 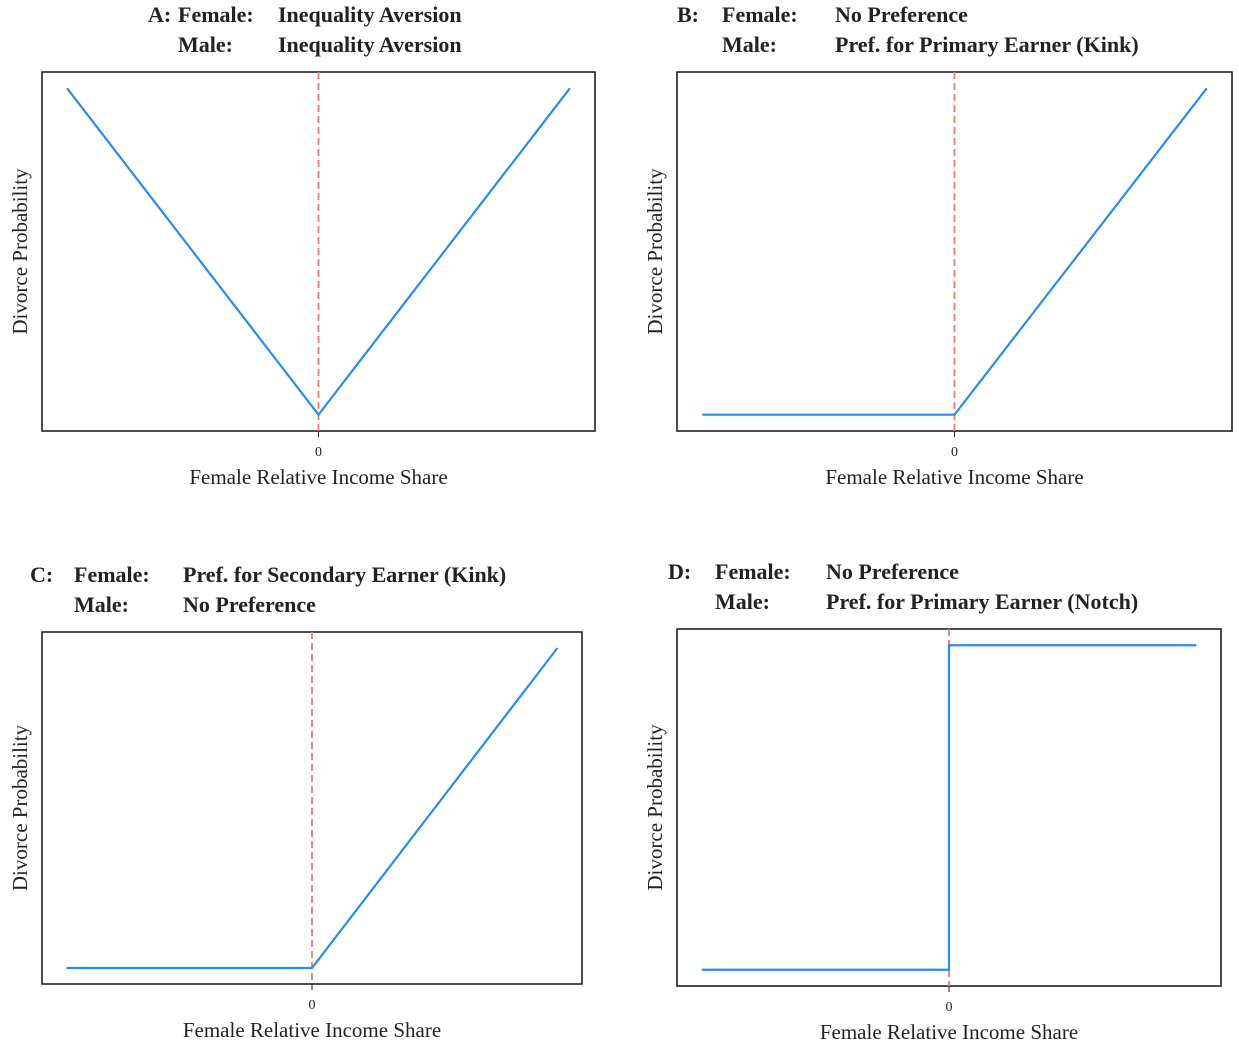 I want to click on panel-label: A:, so click(x=159, y=14).